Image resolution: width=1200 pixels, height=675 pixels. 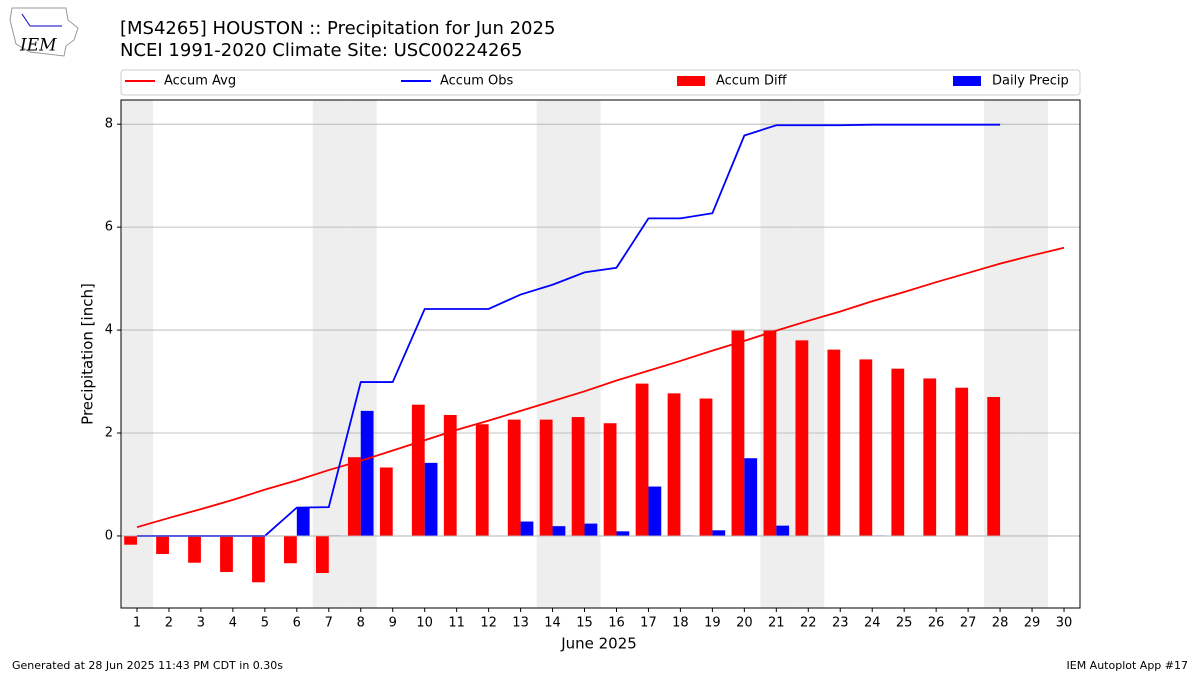 I want to click on x-tick-label: 21, so click(x=776, y=623).